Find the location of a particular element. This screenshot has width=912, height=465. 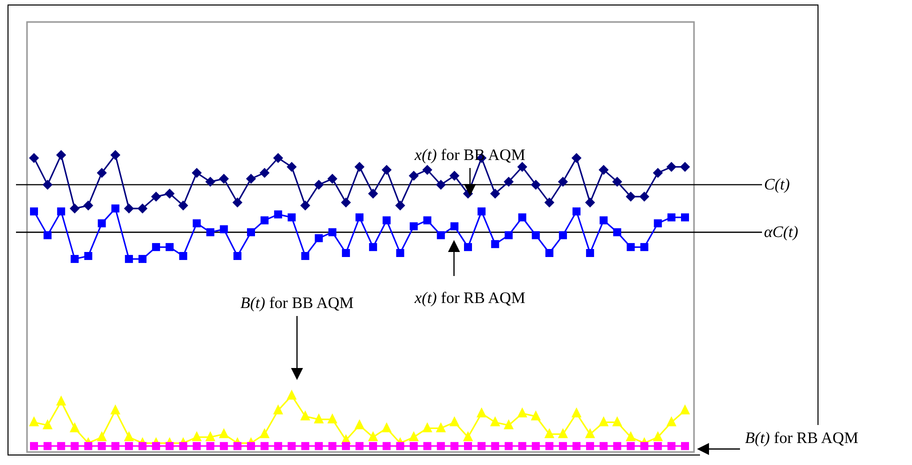

annotation: B(t) for BB AQM is located at coordinates (297, 303).